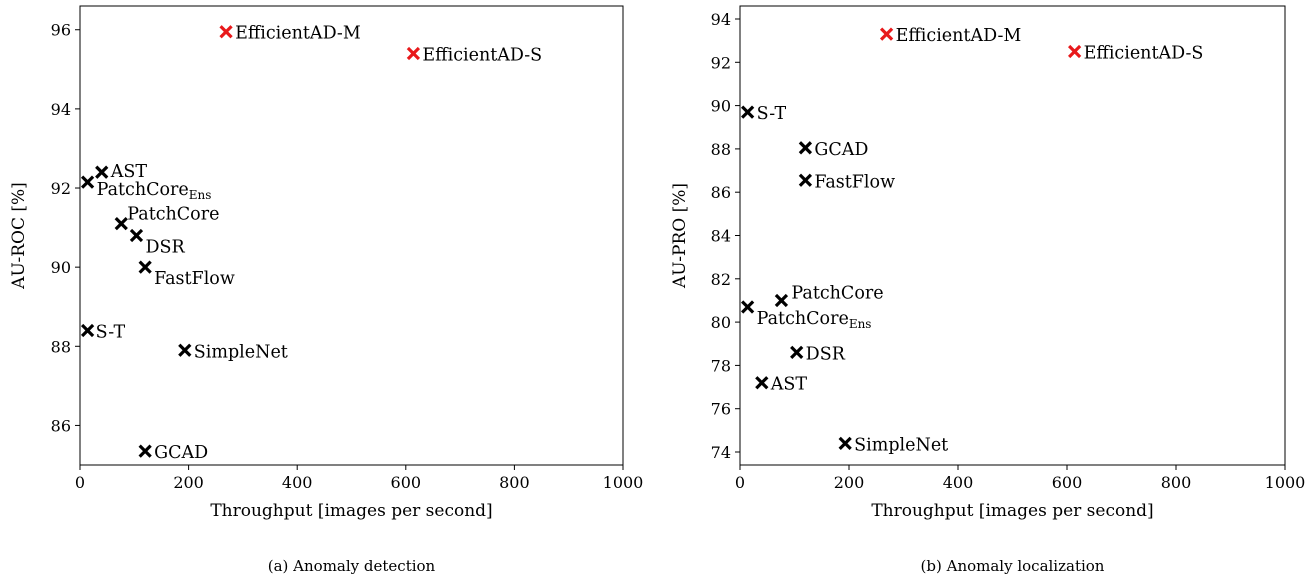  What do you see at coordinates (352, 566) in the screenshot?
I see `figure-caption: (a) Anomaly detection` at bounding box center [352, 566].